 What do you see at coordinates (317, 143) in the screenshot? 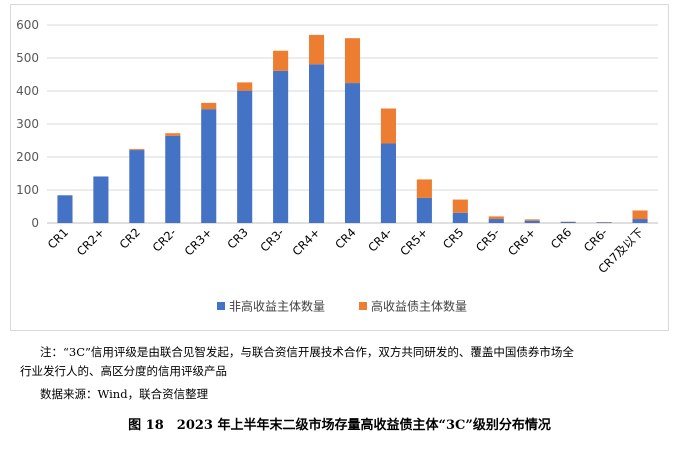
I see `bar-non-high-yield-CR4+` at bounding box center [317, 143].